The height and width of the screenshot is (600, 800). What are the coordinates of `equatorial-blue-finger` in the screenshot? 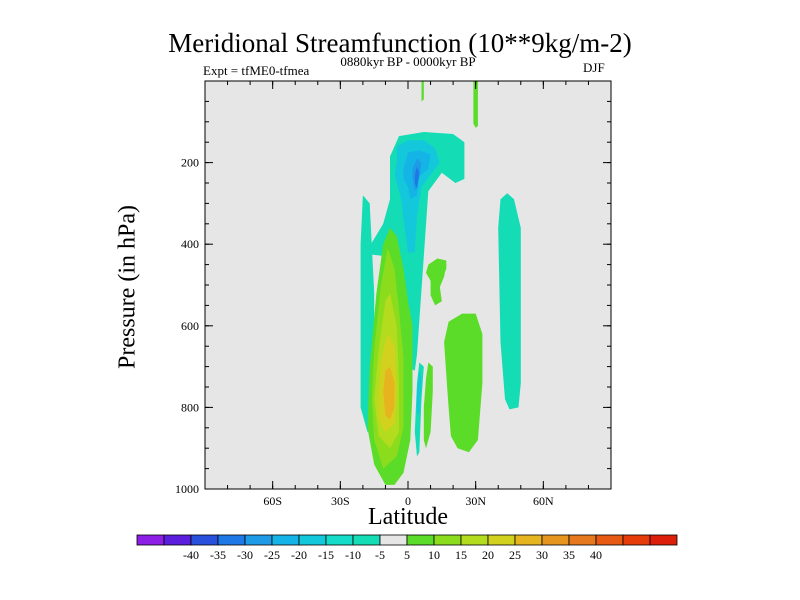 It's located at (419, 393).